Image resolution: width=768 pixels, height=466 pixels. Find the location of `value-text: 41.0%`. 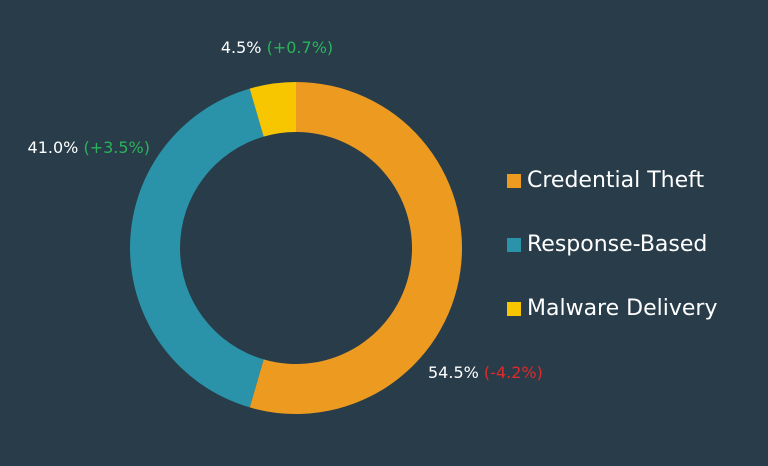

value-text: 41.0% is located at coordinates (53, 147).